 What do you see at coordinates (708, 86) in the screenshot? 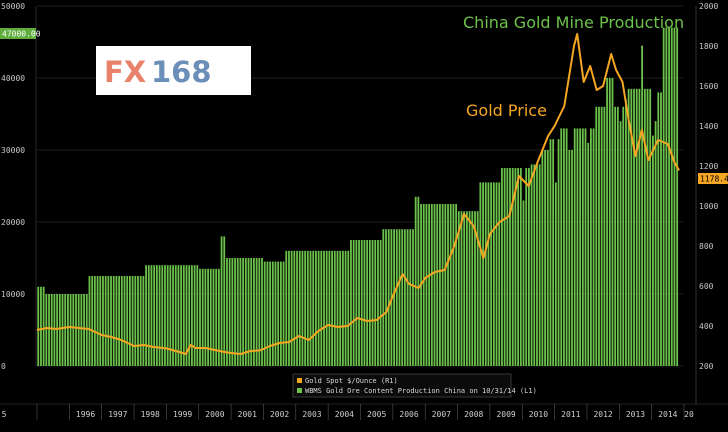
I see `right-tick-label-7: 1600` at bounding box center [708, 86].